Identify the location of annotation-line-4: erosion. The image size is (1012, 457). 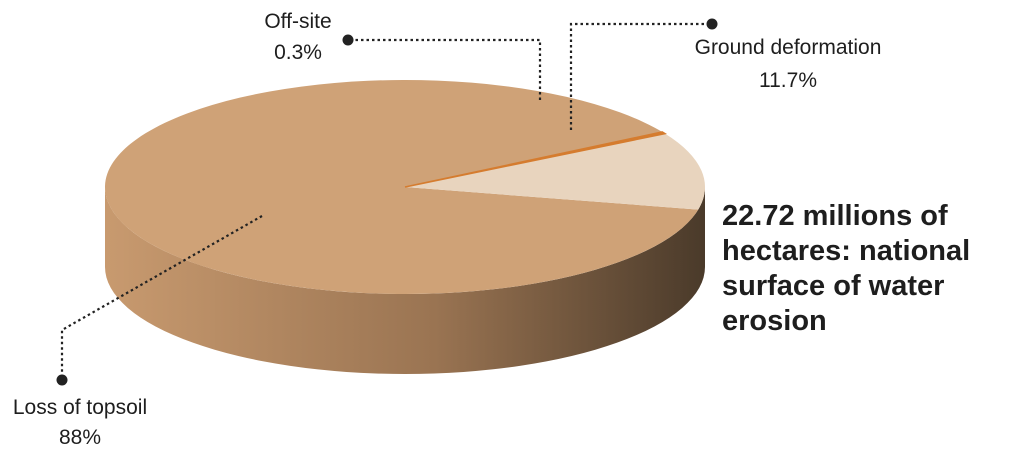
(774, 321).